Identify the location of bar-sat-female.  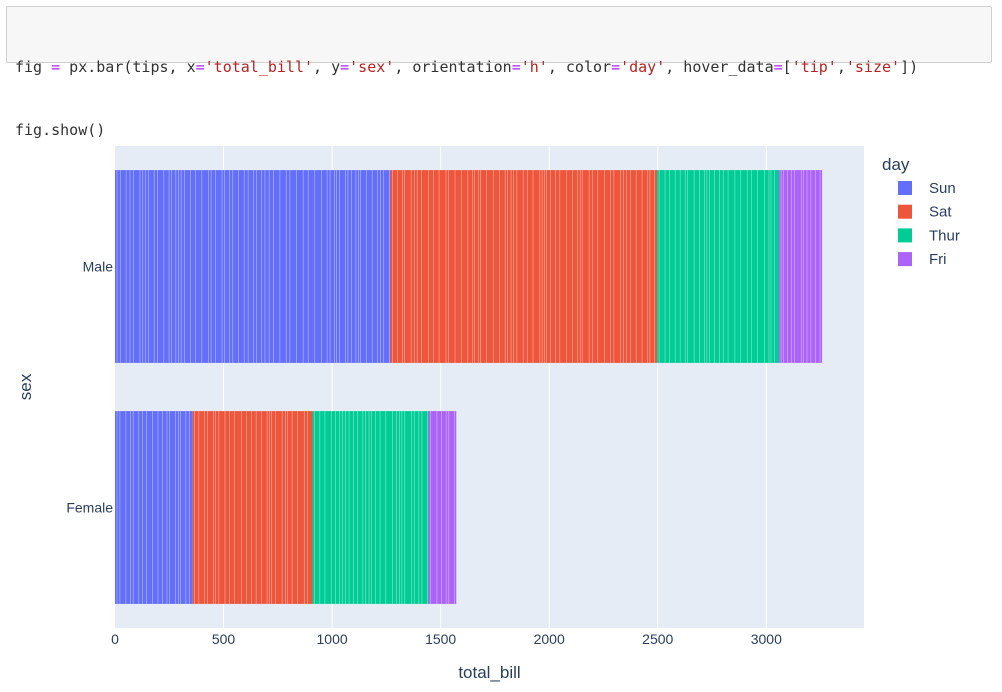
(252, 507).